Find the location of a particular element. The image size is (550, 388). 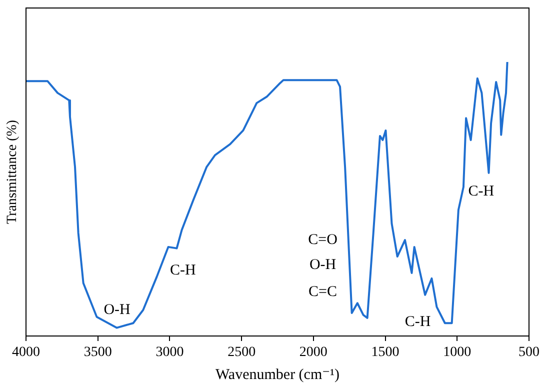

annotation: C=C is located at coordinates (323, 292).